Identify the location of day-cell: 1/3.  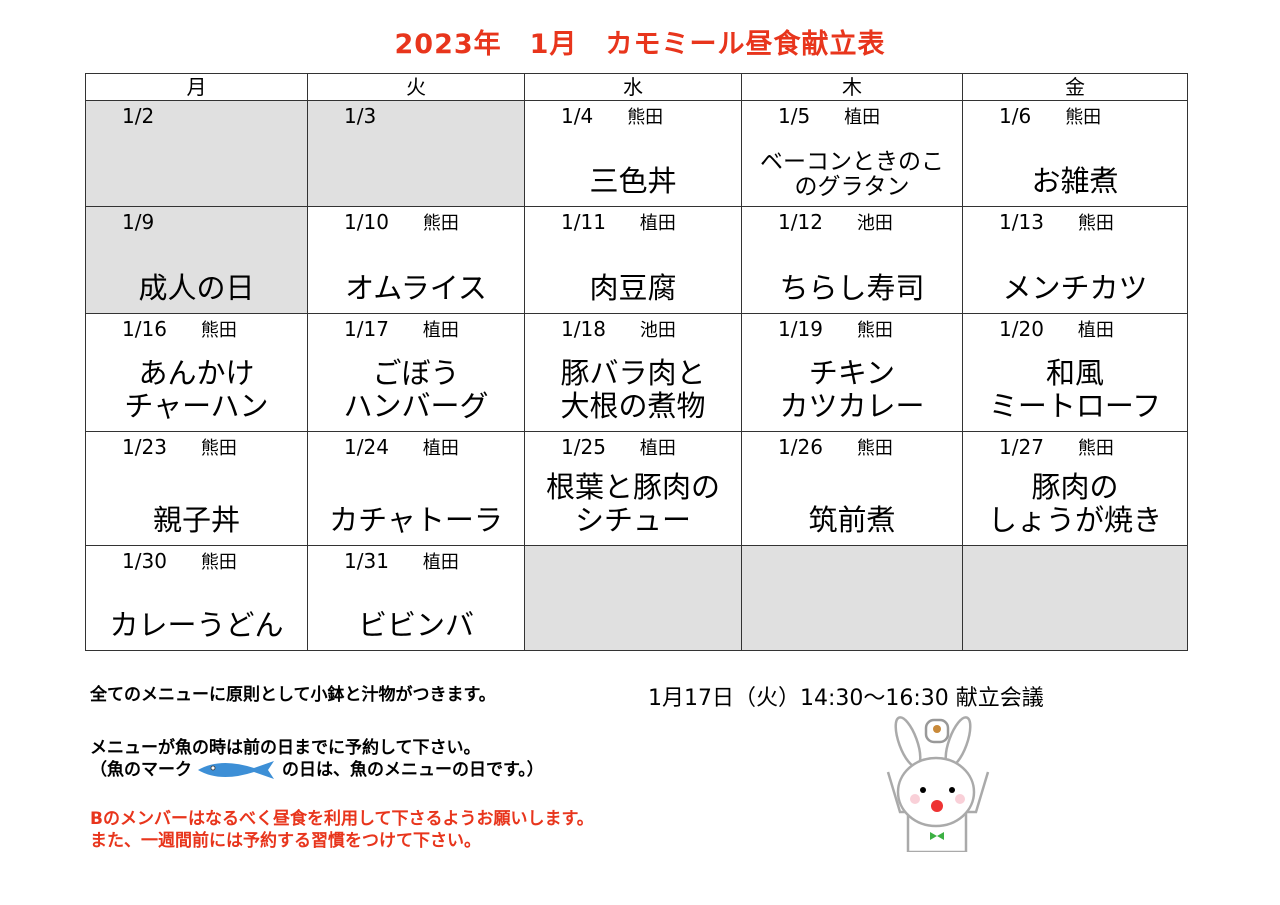
(416, 153).